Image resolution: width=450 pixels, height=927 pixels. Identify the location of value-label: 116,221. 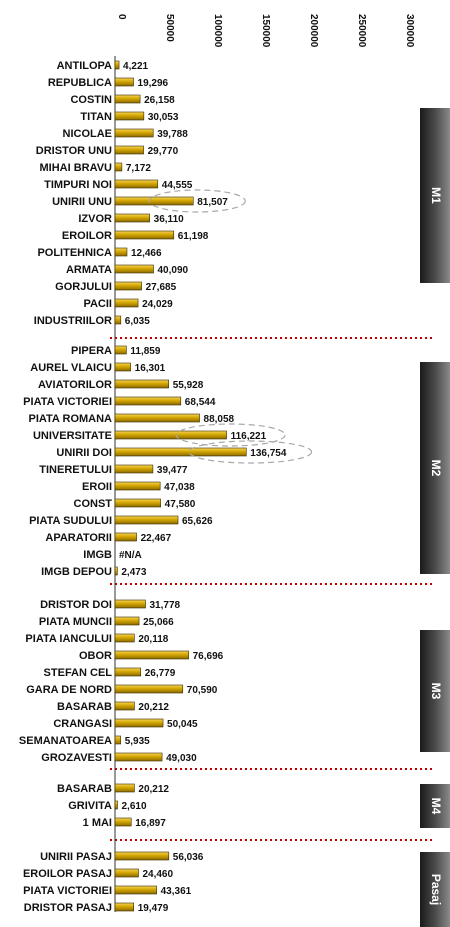
(249, 436).